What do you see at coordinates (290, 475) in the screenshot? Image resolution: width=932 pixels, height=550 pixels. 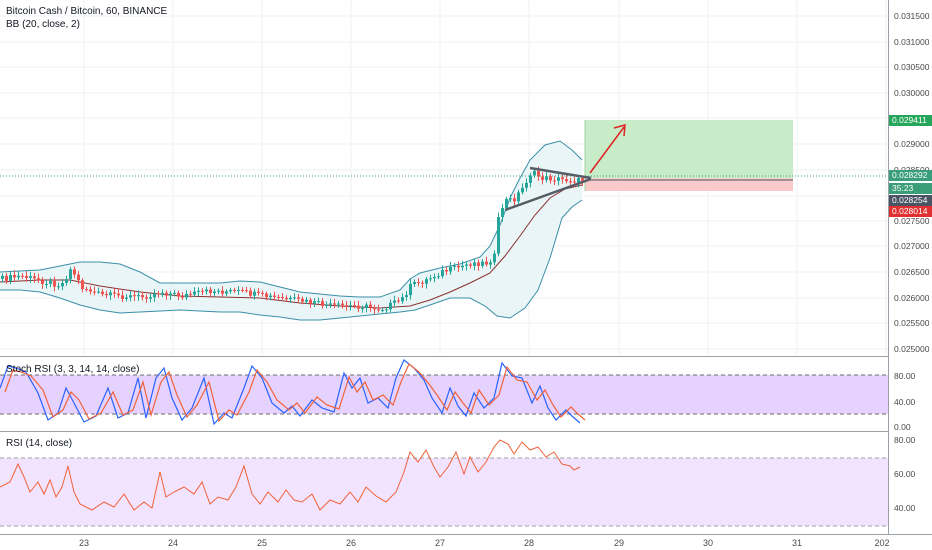 I see `rsi-line` at bounding box center [290, 475].